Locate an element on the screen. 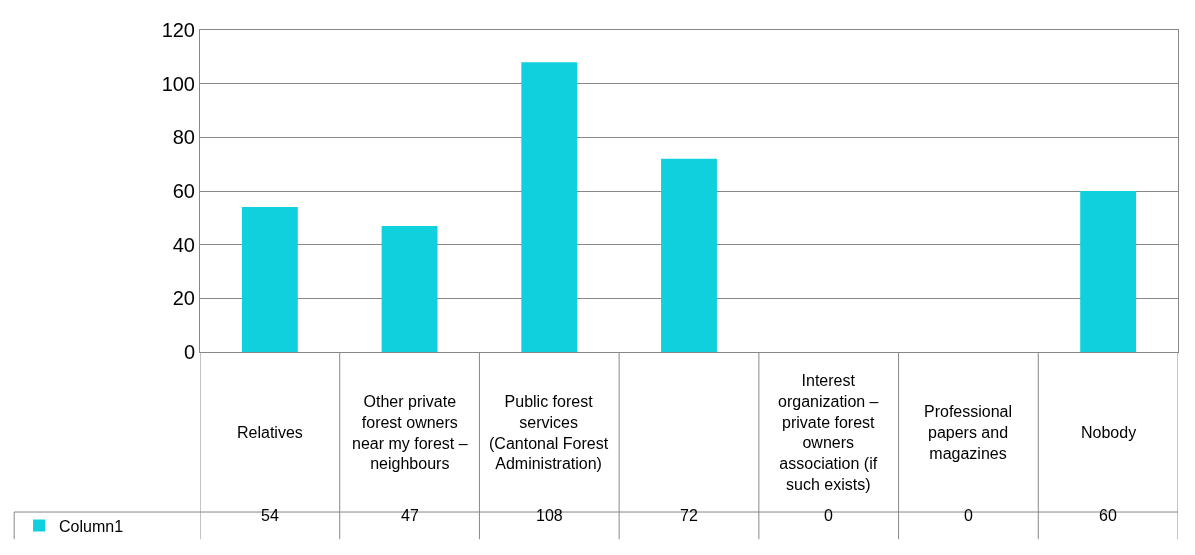 The height and width of the screenshot is (555, 1195). y-tick-label: 40 is located at coordinates (183, 244).